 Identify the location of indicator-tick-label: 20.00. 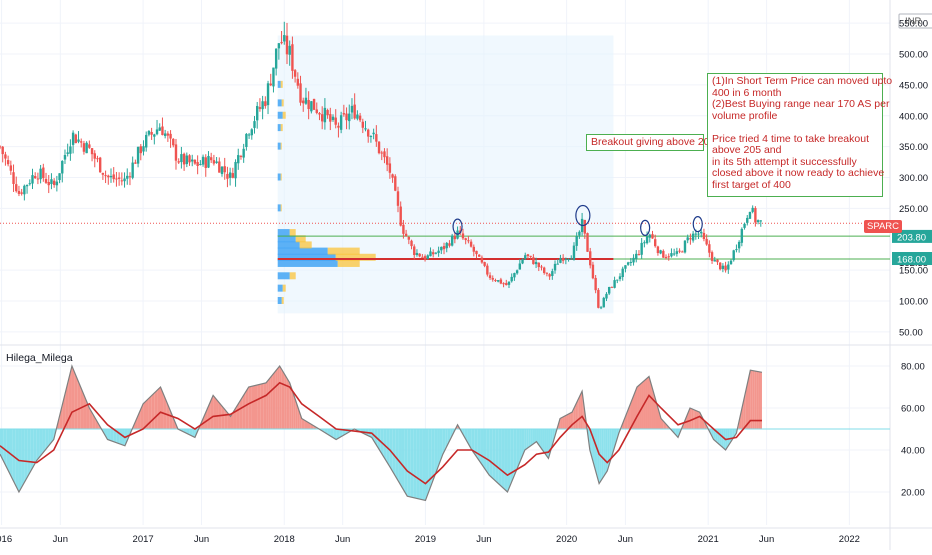
(913, 493).